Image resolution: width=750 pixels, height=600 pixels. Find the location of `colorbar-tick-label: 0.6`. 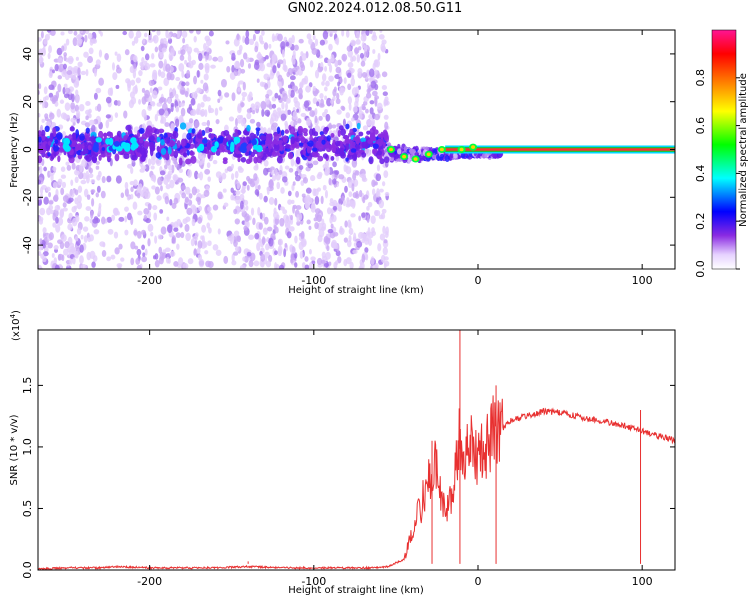

colorbar-tick-label: 0.6 is located at coordinates (700, 126).